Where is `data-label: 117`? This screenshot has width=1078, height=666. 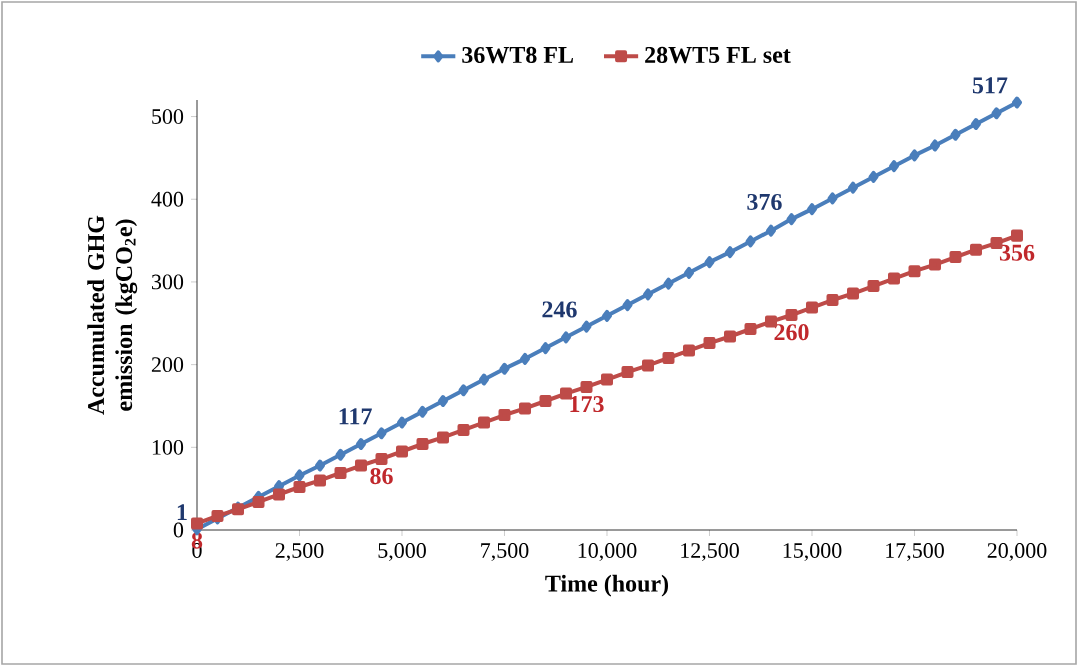 data-label: 117 is located at coordinates (355, 416).